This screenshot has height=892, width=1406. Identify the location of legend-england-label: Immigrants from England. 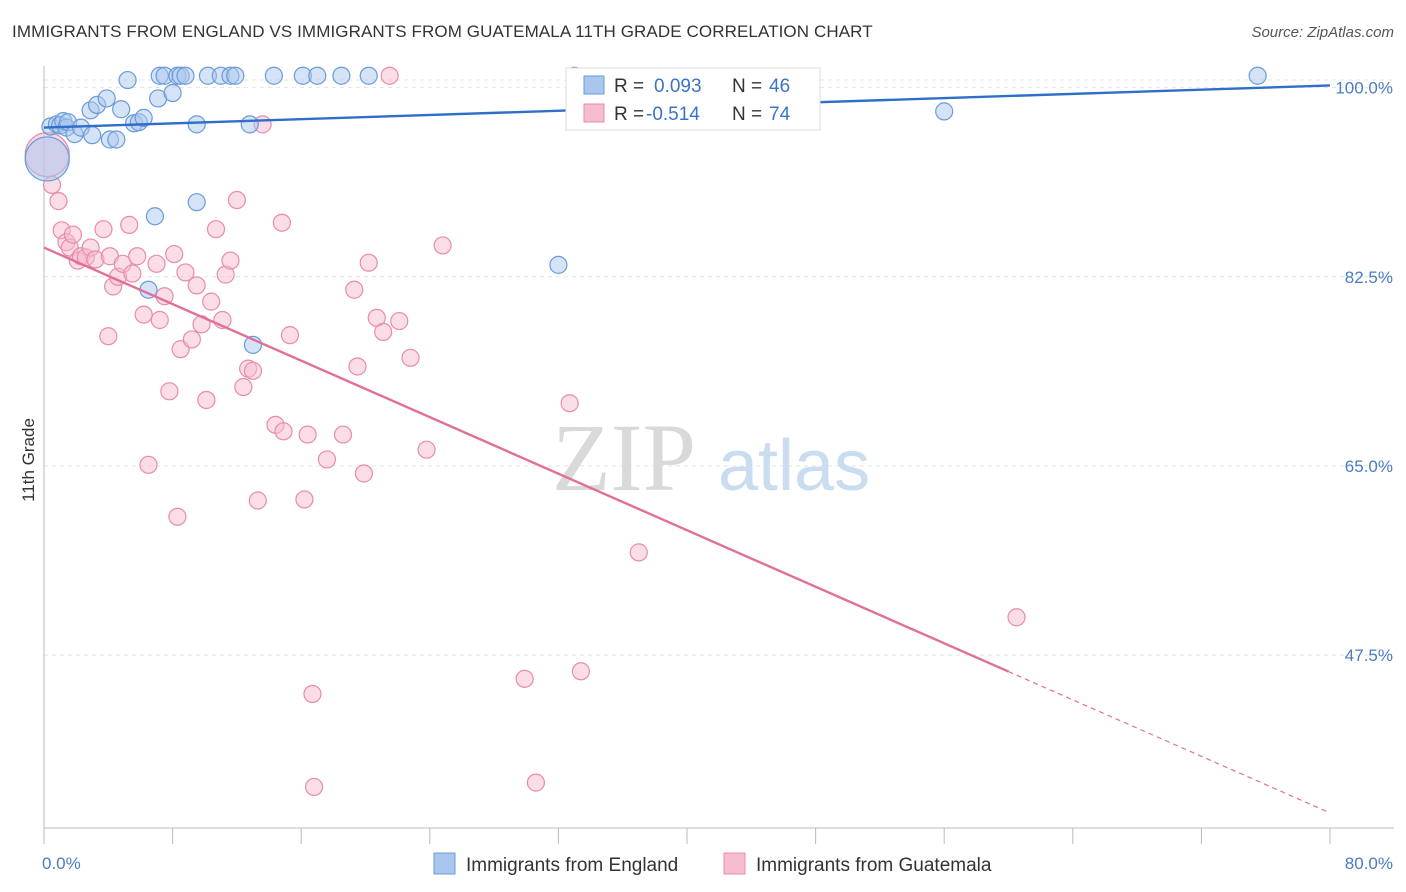
(572, 865).